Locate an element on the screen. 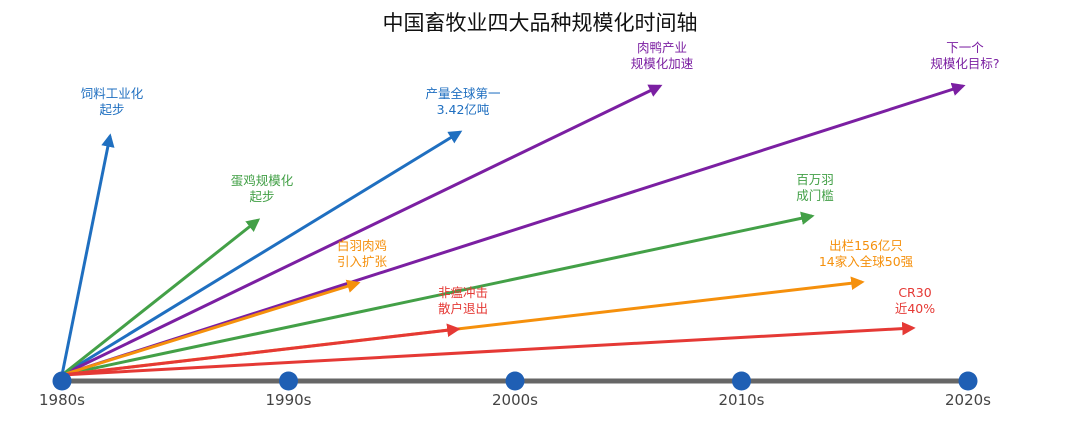 The image size is (1080, 425). label-broiler-output-156: 出栏156亿只 14家入全球50强 is located at coordinates (866, 253).